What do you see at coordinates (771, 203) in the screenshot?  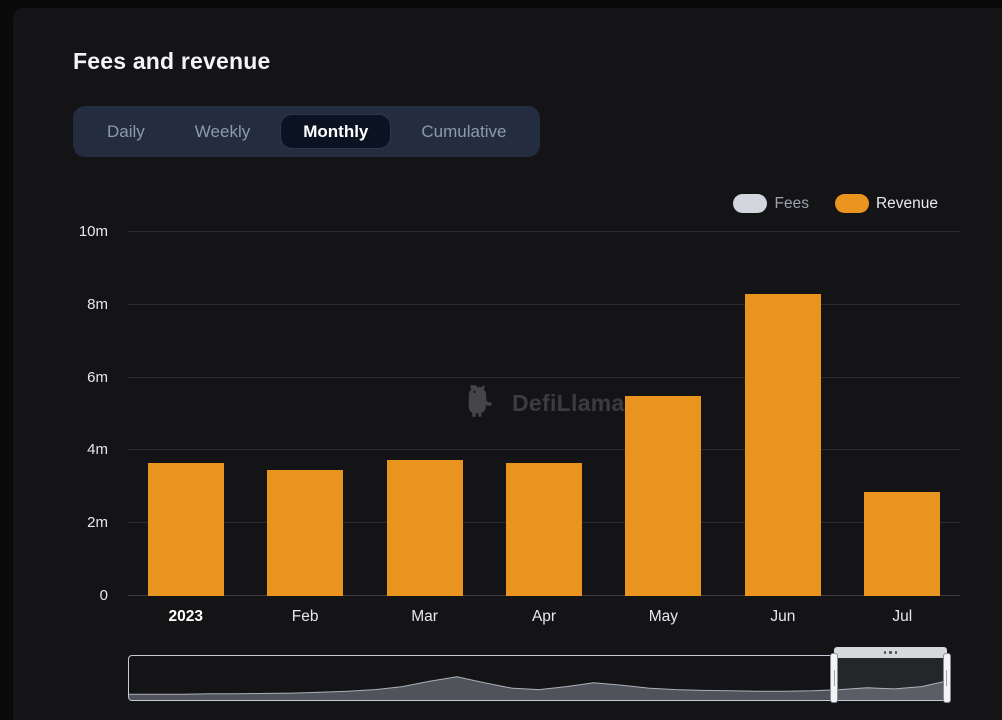 I see `legend-item-fees: Fees` at bounding box center [771, 203].